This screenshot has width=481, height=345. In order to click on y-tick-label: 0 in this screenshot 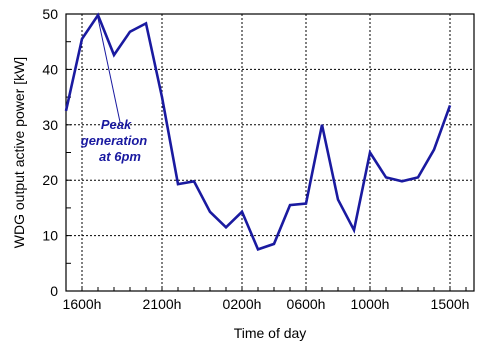, I will do `click(54, 291)`.